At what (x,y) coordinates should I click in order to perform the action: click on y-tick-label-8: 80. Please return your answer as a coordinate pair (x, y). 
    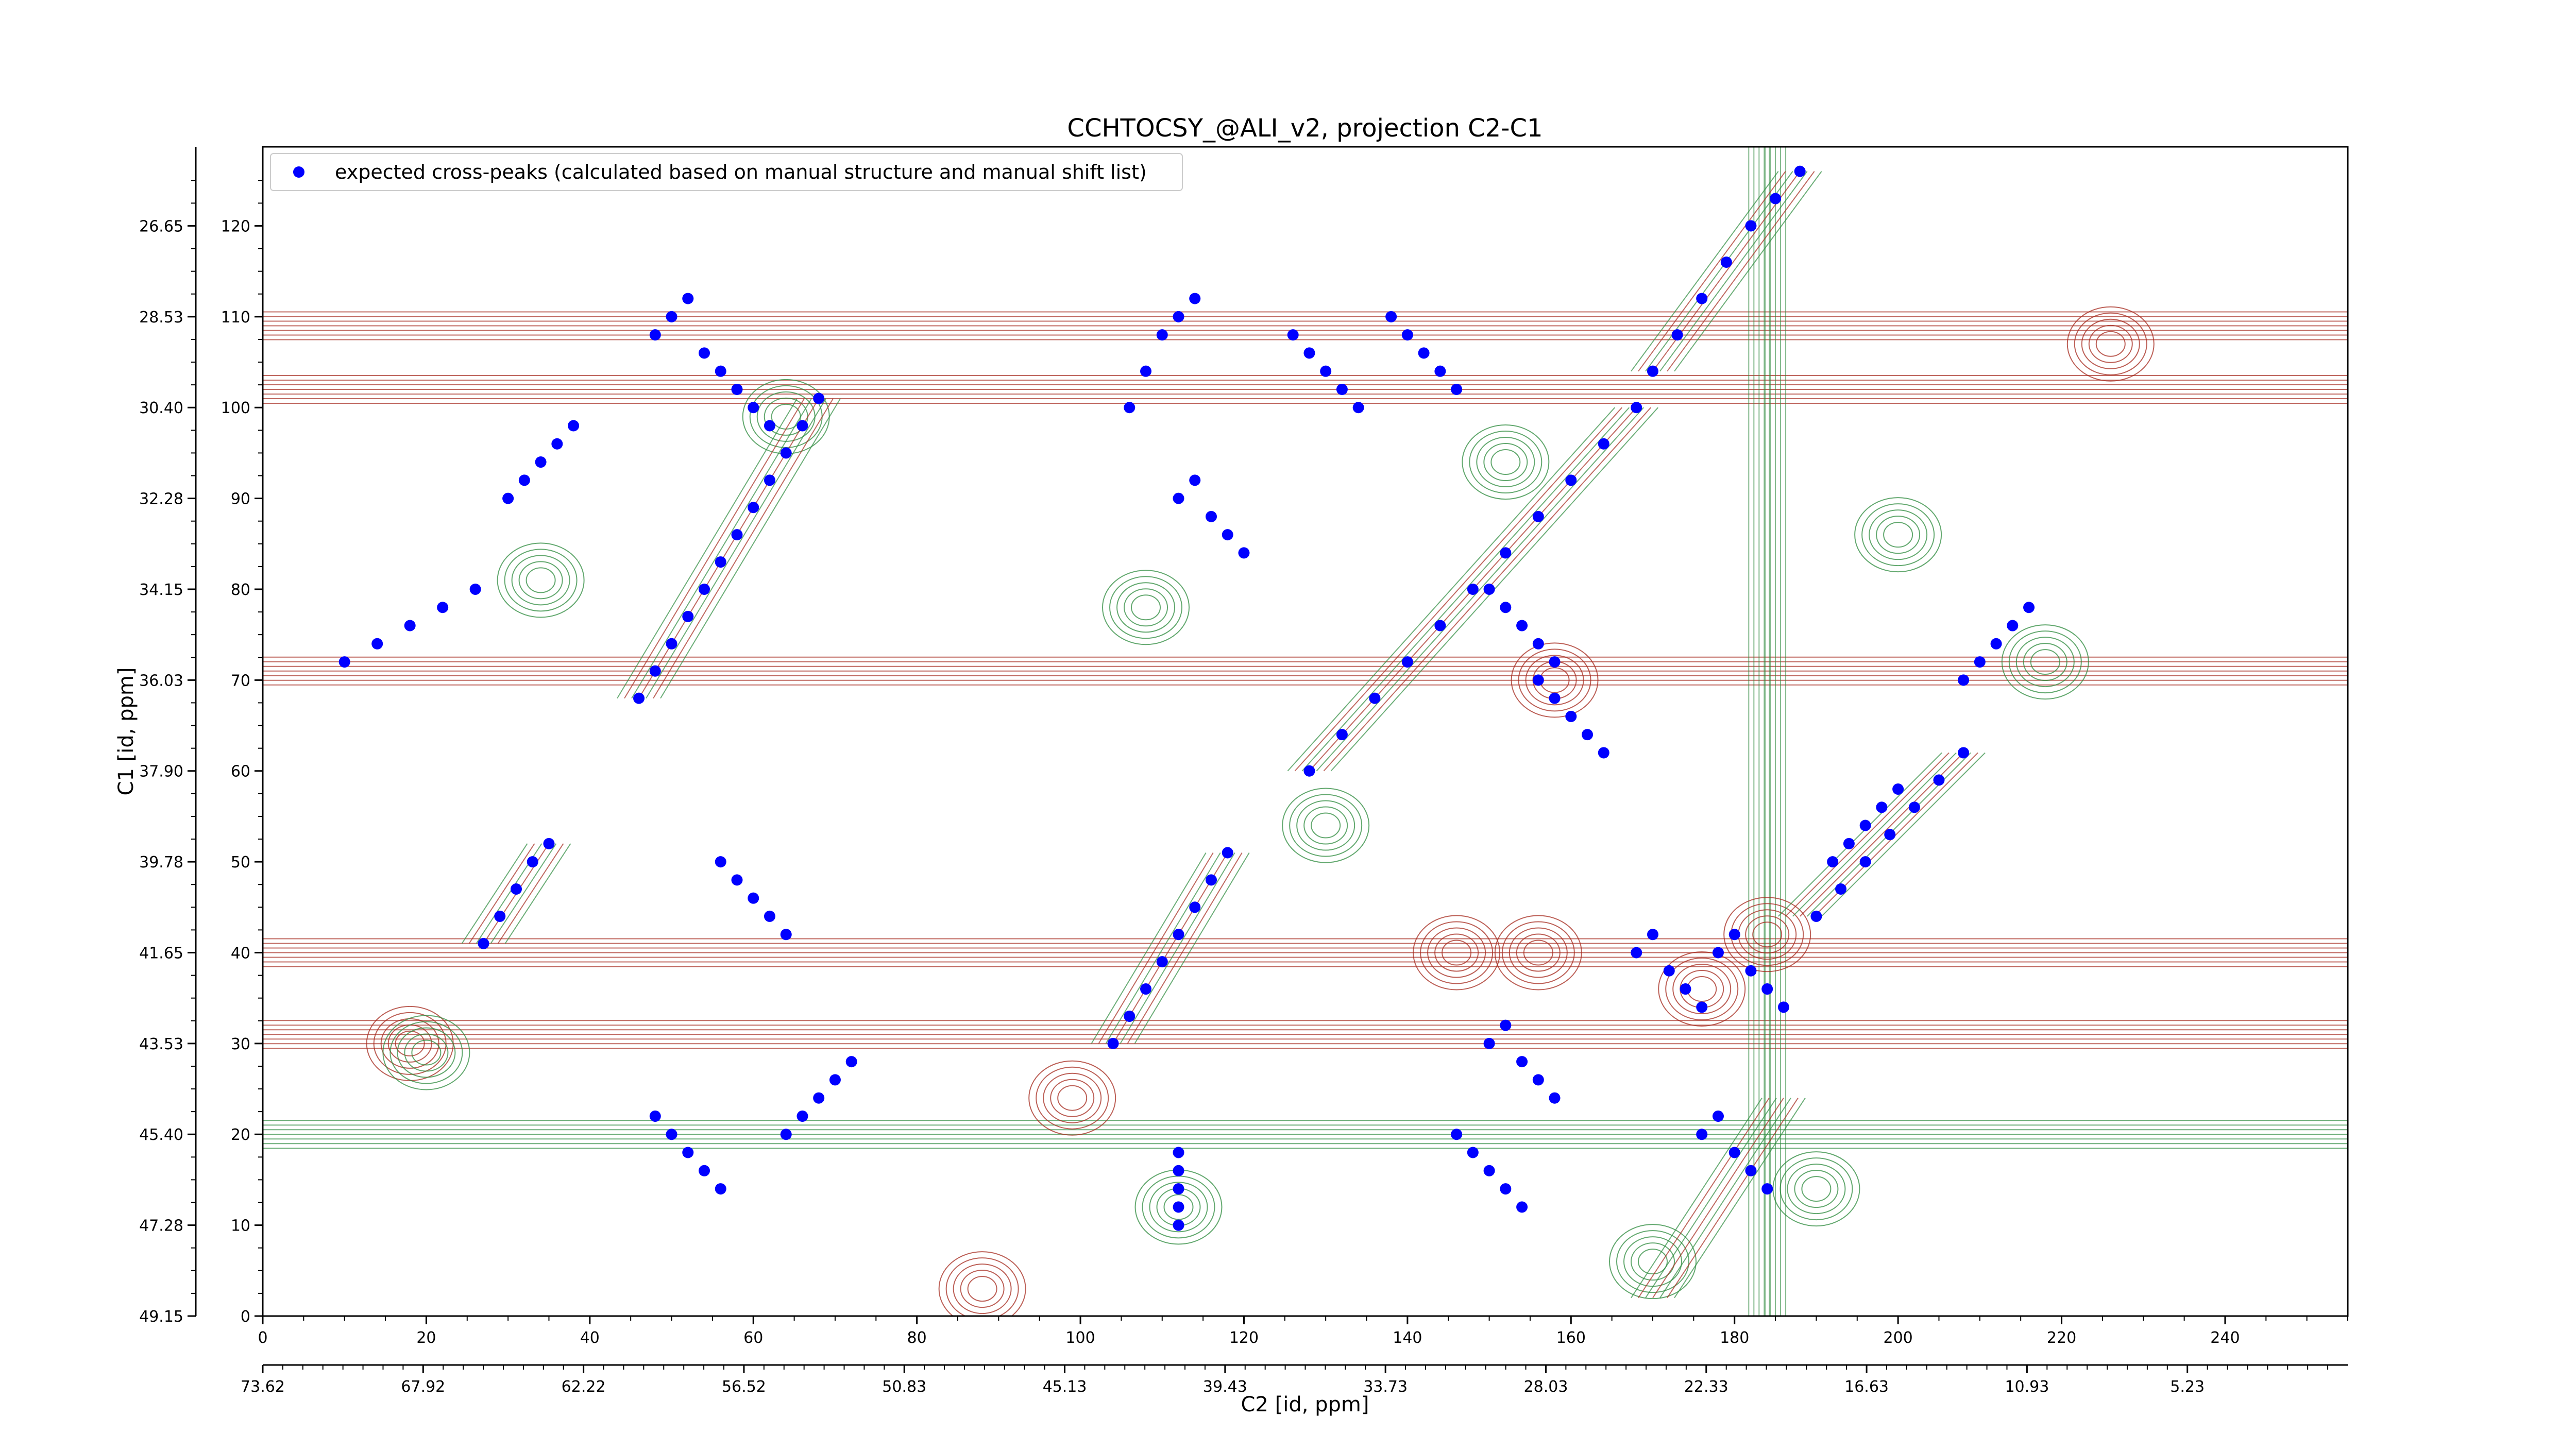
    Looking at the image, I should click on (240, 590).